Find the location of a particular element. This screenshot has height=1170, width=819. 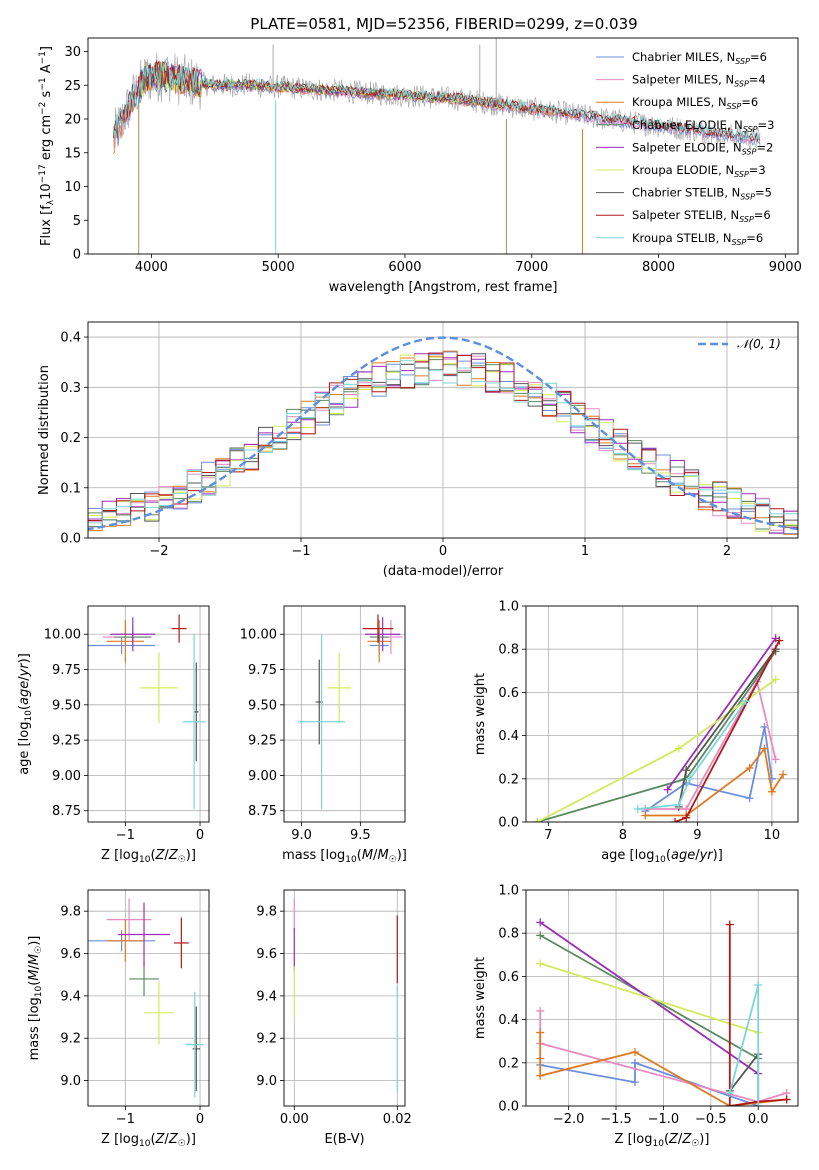

y-tick-label: 0.6 is located at coordinates (508, 977).